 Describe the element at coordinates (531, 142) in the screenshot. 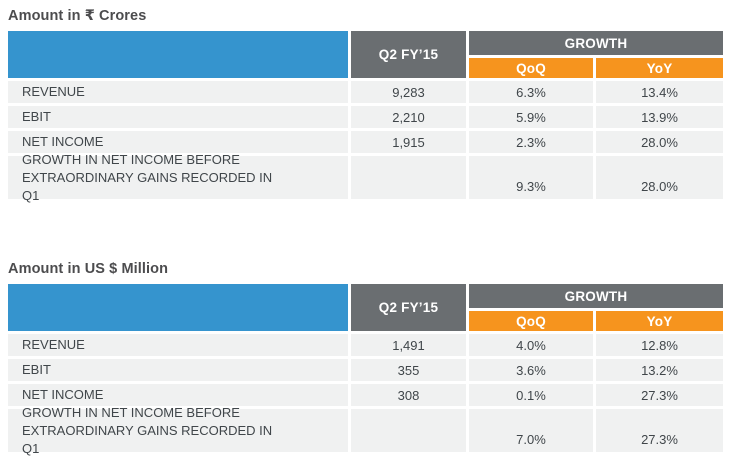

I see `cell-qoq: 2.3%` at that location.